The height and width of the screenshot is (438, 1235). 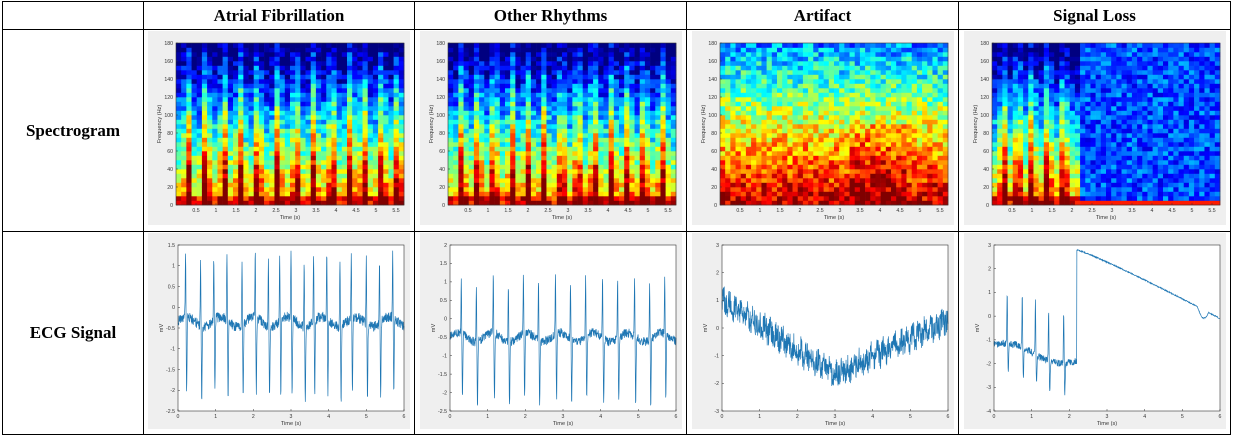 What do you see at coordinates (819, 211) in the screenshot?
I see `x-tick-label: 2.5` at bounding box center [819, 211].